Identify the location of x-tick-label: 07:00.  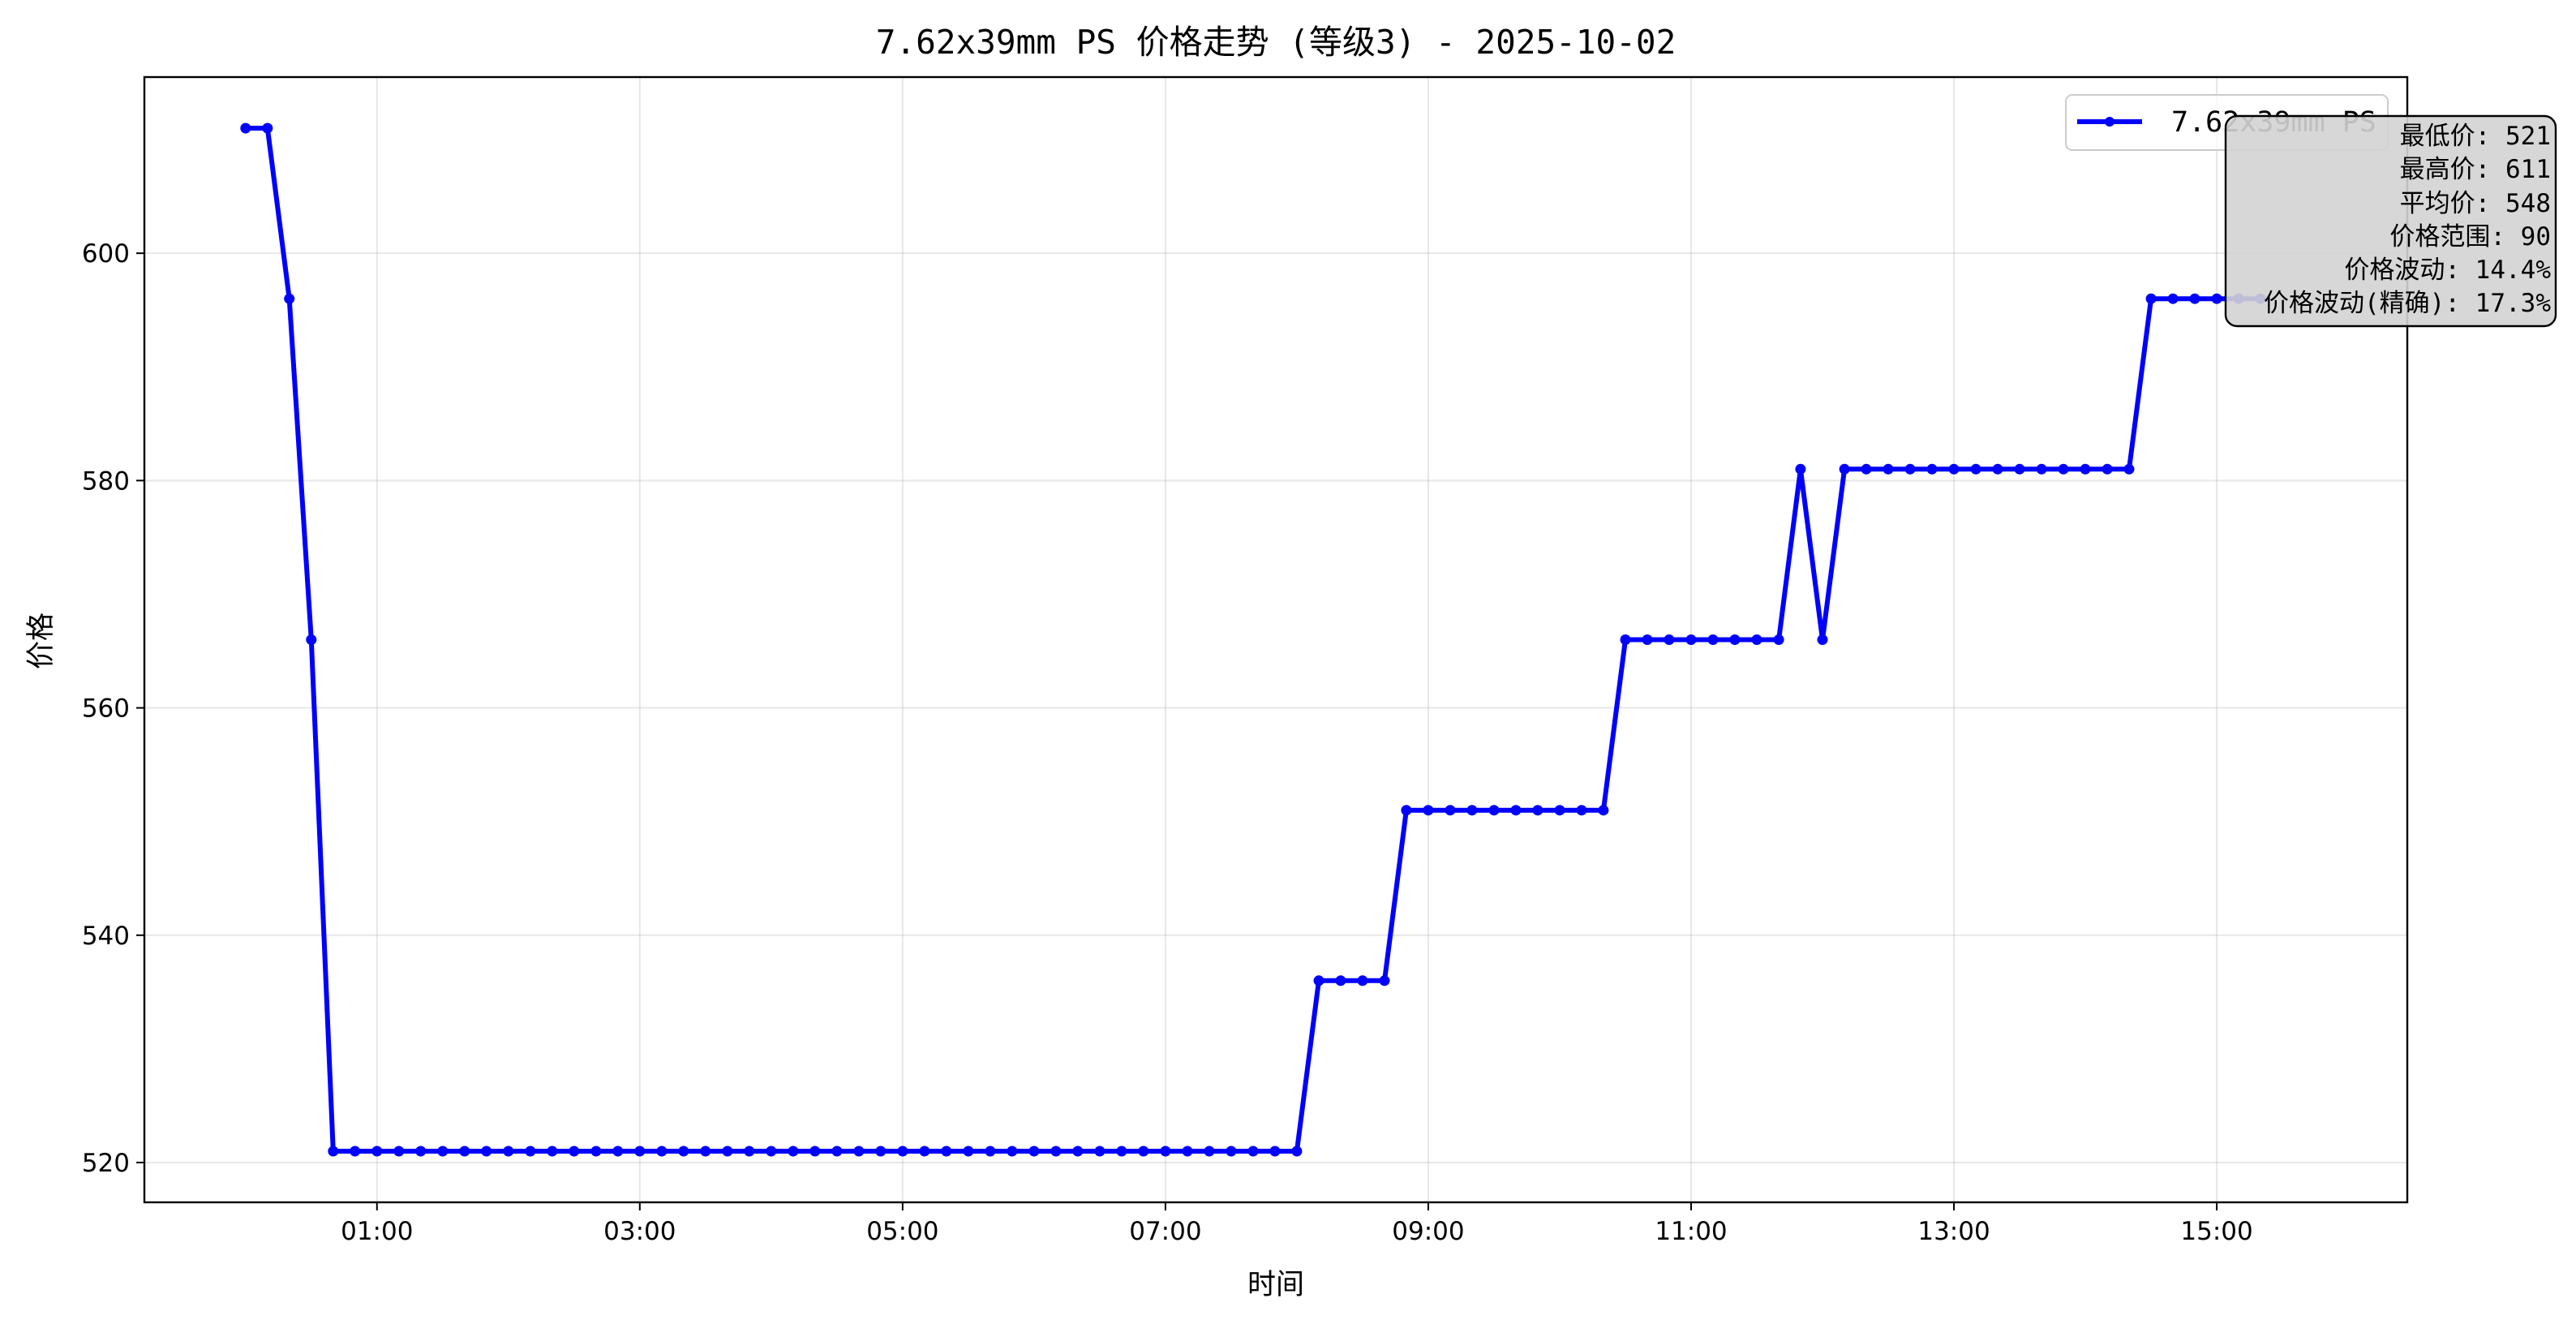
(1165, 1231).